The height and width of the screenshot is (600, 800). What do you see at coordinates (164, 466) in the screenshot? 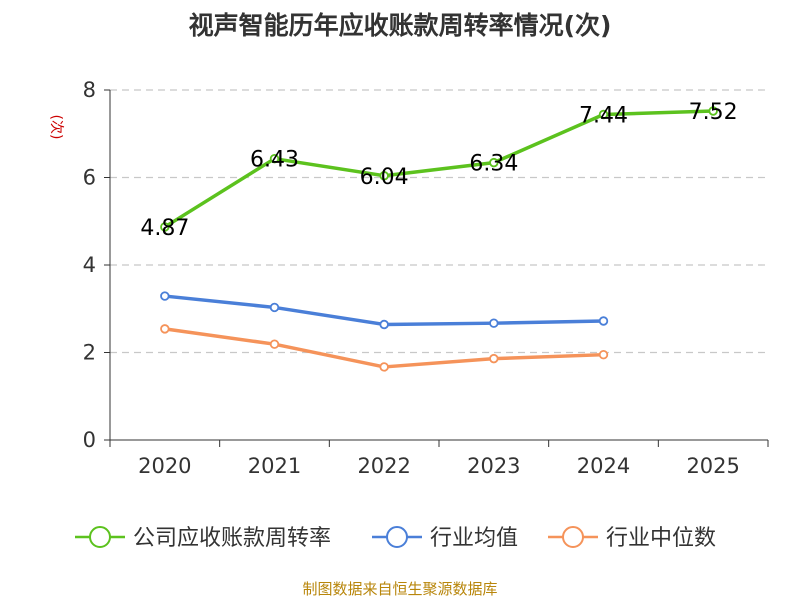
I see `x-tick-label: 2020` at bounding box center [164, 466].